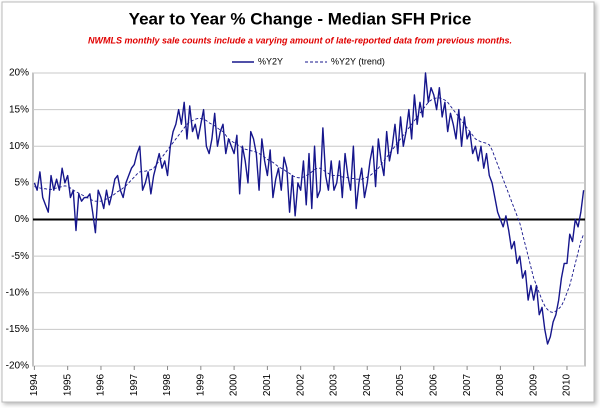 This screenshot has height=408, width=600. I want to click on x-tick-label: 1999, so click(200, 384).